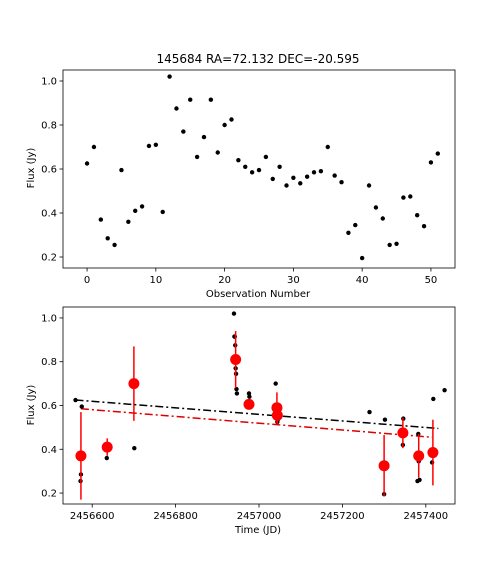 The width and height of the screenshot is (504, 576). I want to click on top-xtick-label: 50, so click(431, 280).